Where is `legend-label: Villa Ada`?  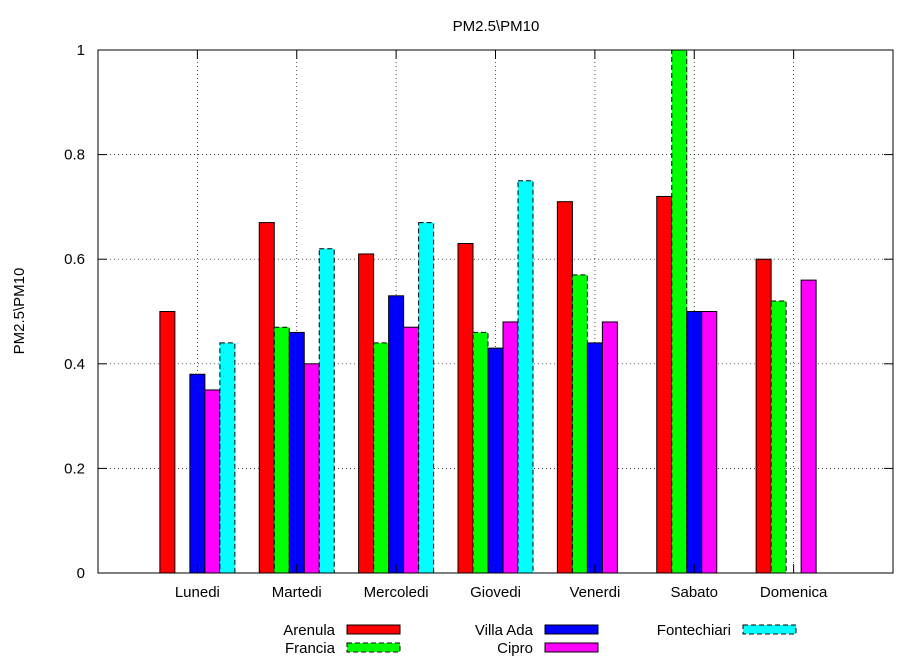 legend-label: Villa Ada is located at coordinates (504, 630).